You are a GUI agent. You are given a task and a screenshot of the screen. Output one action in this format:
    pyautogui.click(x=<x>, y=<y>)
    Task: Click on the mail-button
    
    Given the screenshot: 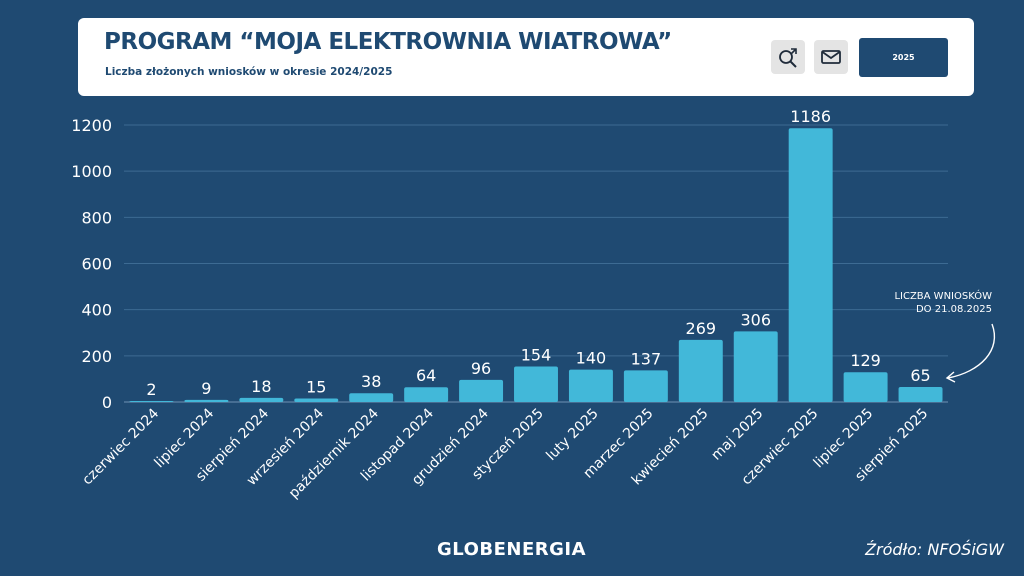 What is the action you would take?
    pyautogui.click(x=831, y=57)
    